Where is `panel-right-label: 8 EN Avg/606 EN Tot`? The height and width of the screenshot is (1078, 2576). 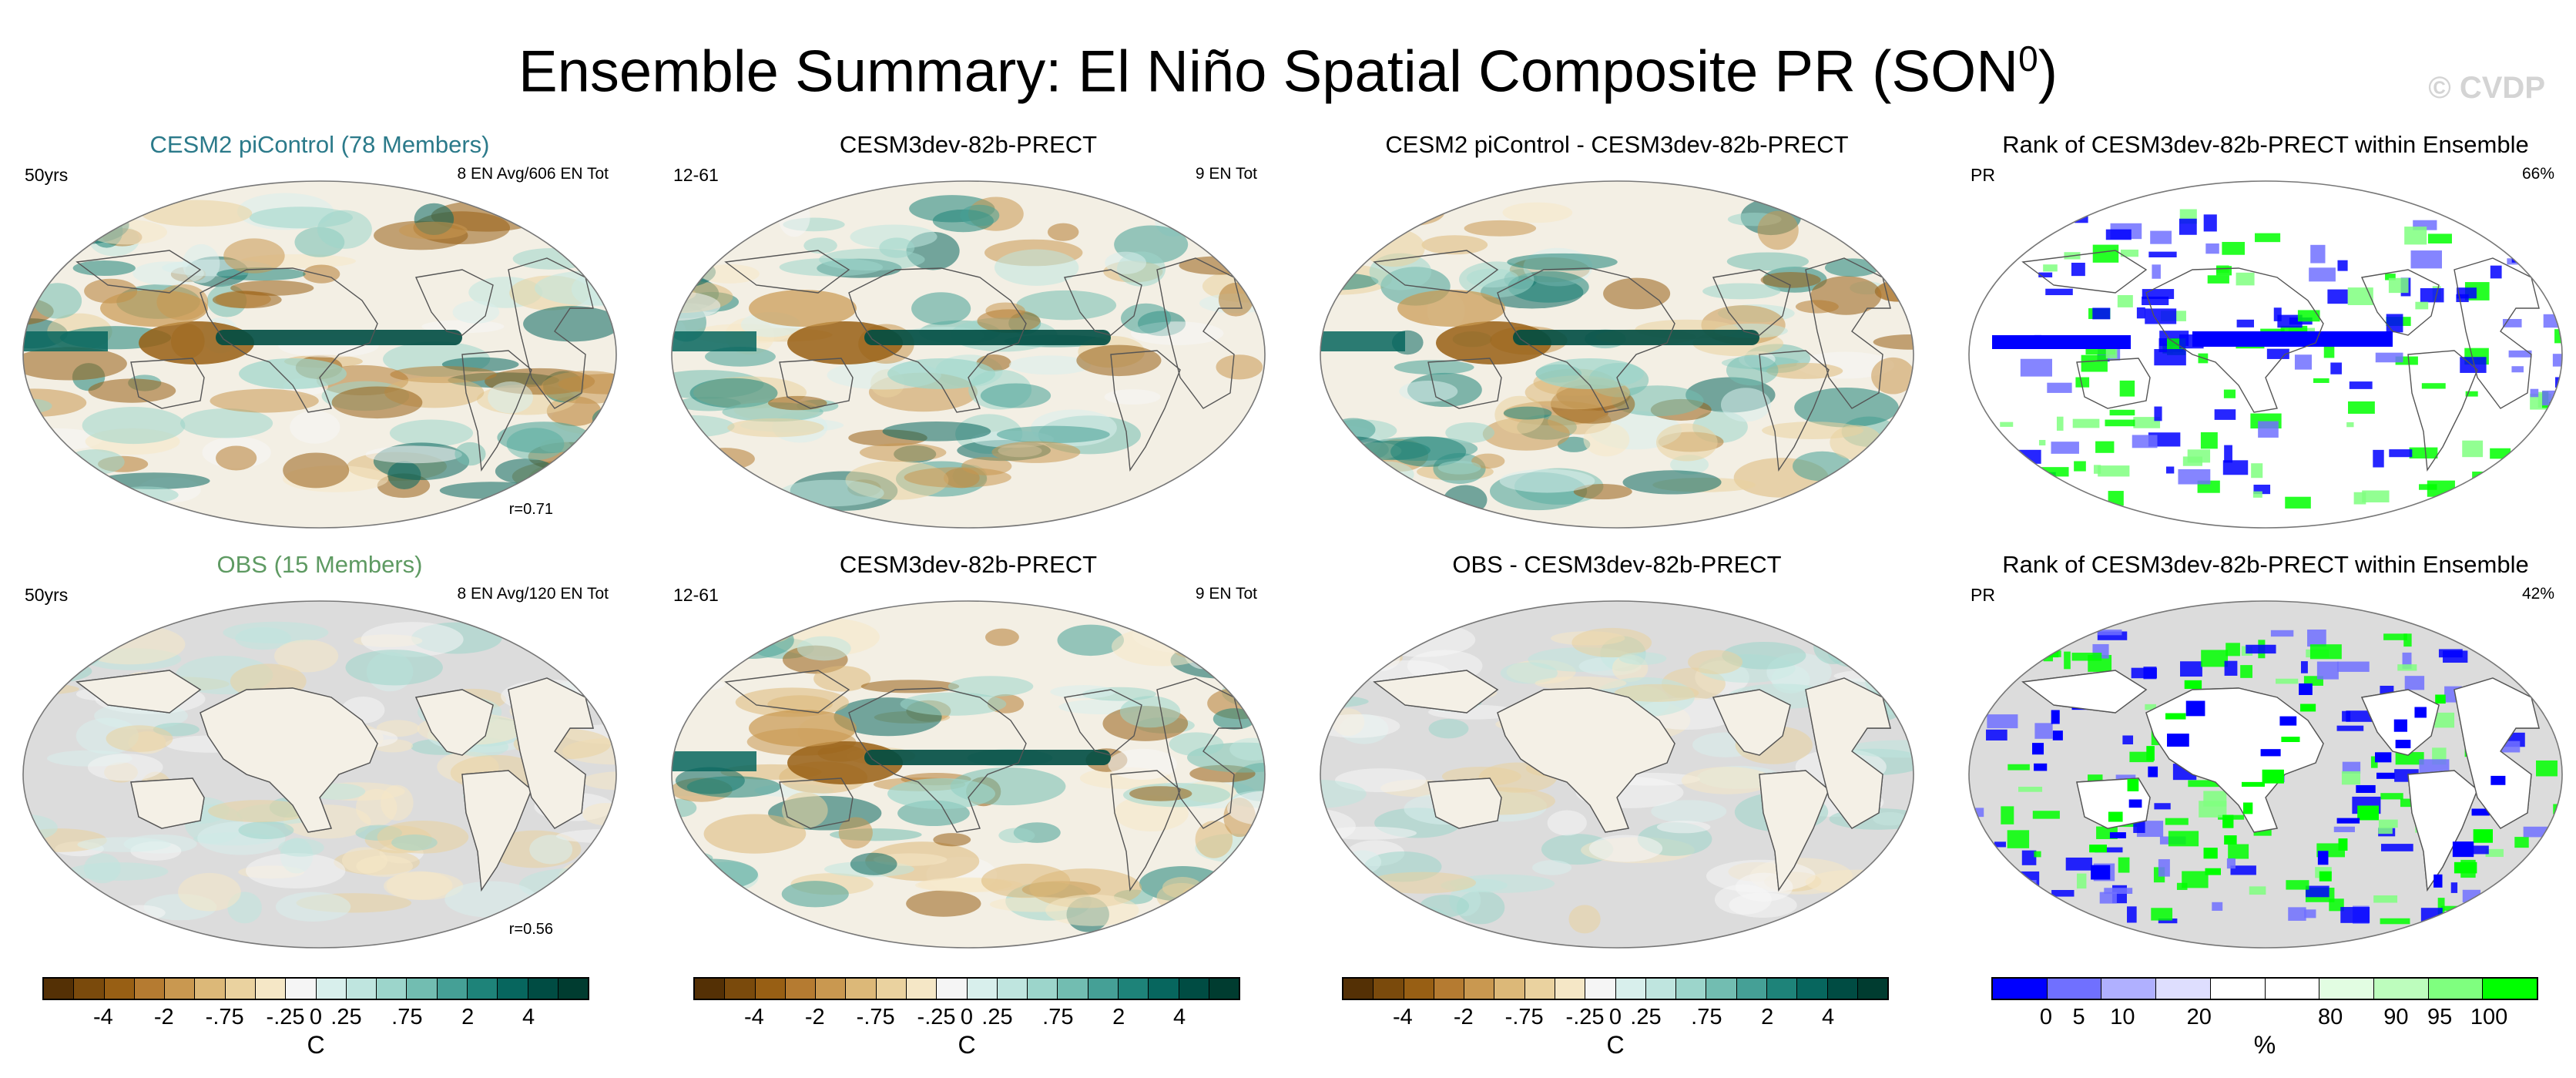
panel-right-label: 8 EN Avg/606 EN Tot is located at coordinates (533, 174).